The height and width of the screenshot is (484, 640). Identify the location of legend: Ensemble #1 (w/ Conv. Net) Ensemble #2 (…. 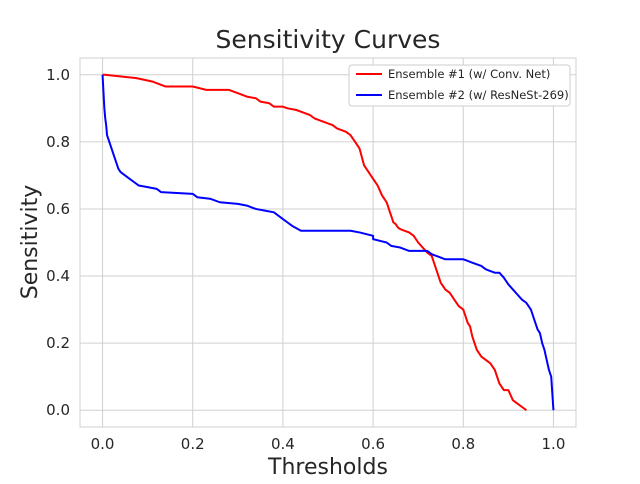
(459, 85).